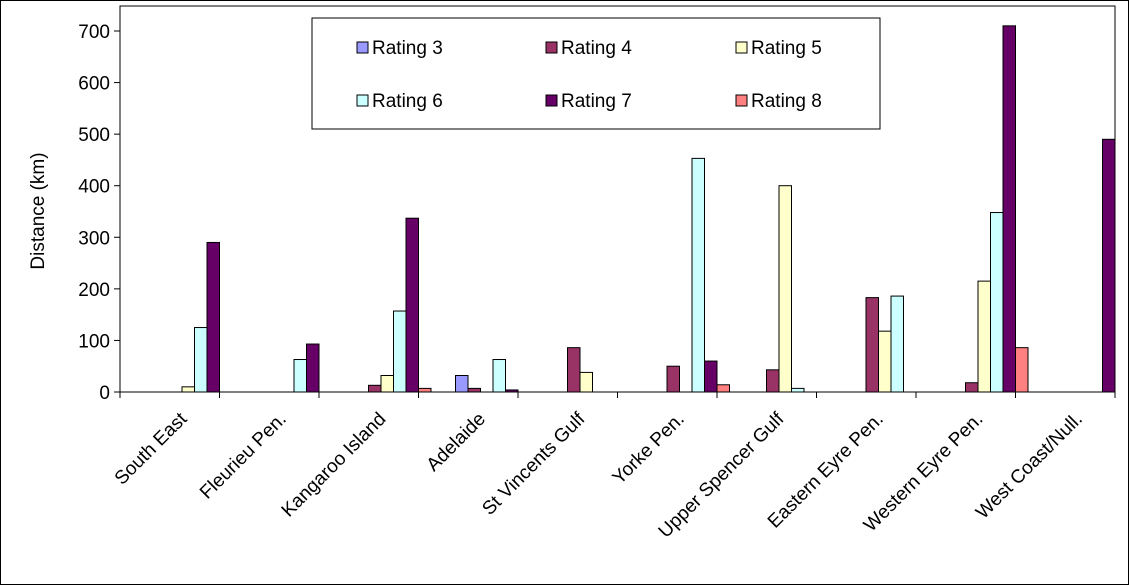 The height and width of the screenshot is (585, 1129). What do you see at coordinates (94, 290) in the screenshot?
I see `y-tick-label: 200` at bounding box center [94, 290].